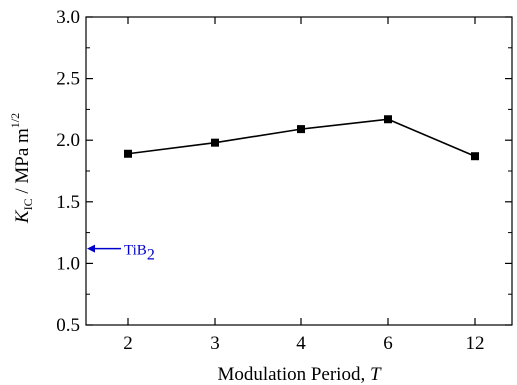 Image resolution: width=517 pixels, height=385 pixels. Describe the element at coordinates (68, 325) in the screenshot. I see `y-tick-label: 0.5` at that location.